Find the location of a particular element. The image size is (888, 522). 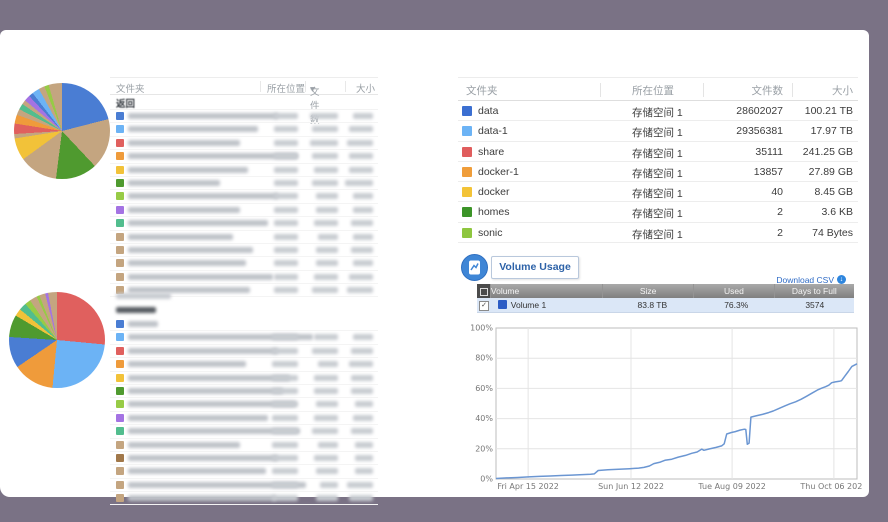

folder-table-blurred-bottom is located at coordinates (244, 398).